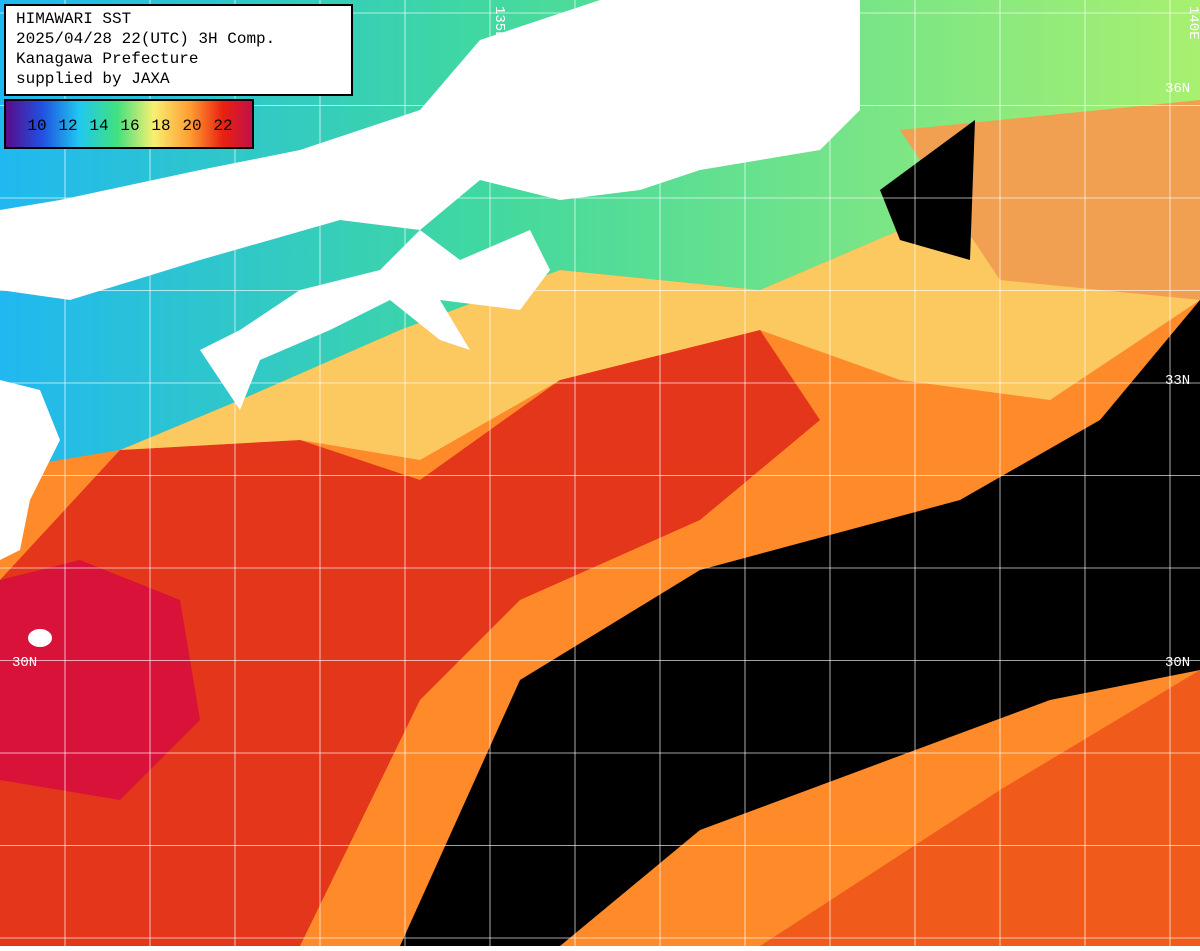 This screenshot has width=1200, height=951. What do you see at coordinates (67, 126) in the screenshot?
I see `legend-tick: 12` at bounding box center [67, 126].